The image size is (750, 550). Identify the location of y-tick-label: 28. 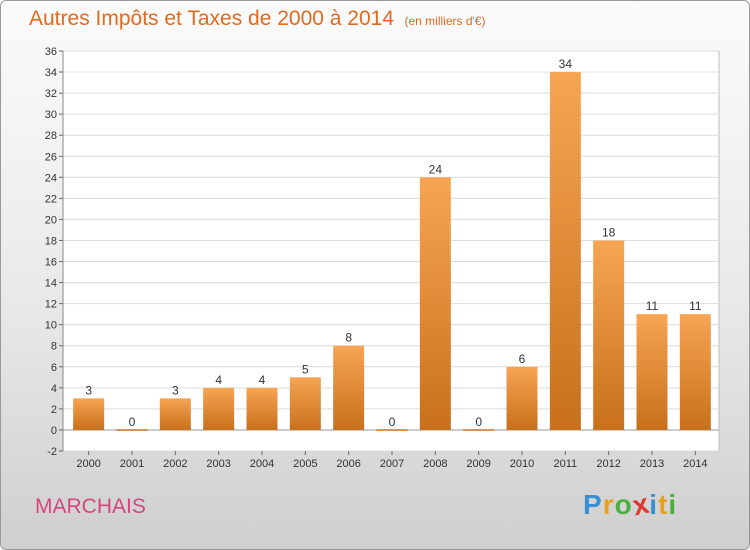
(51, 136).